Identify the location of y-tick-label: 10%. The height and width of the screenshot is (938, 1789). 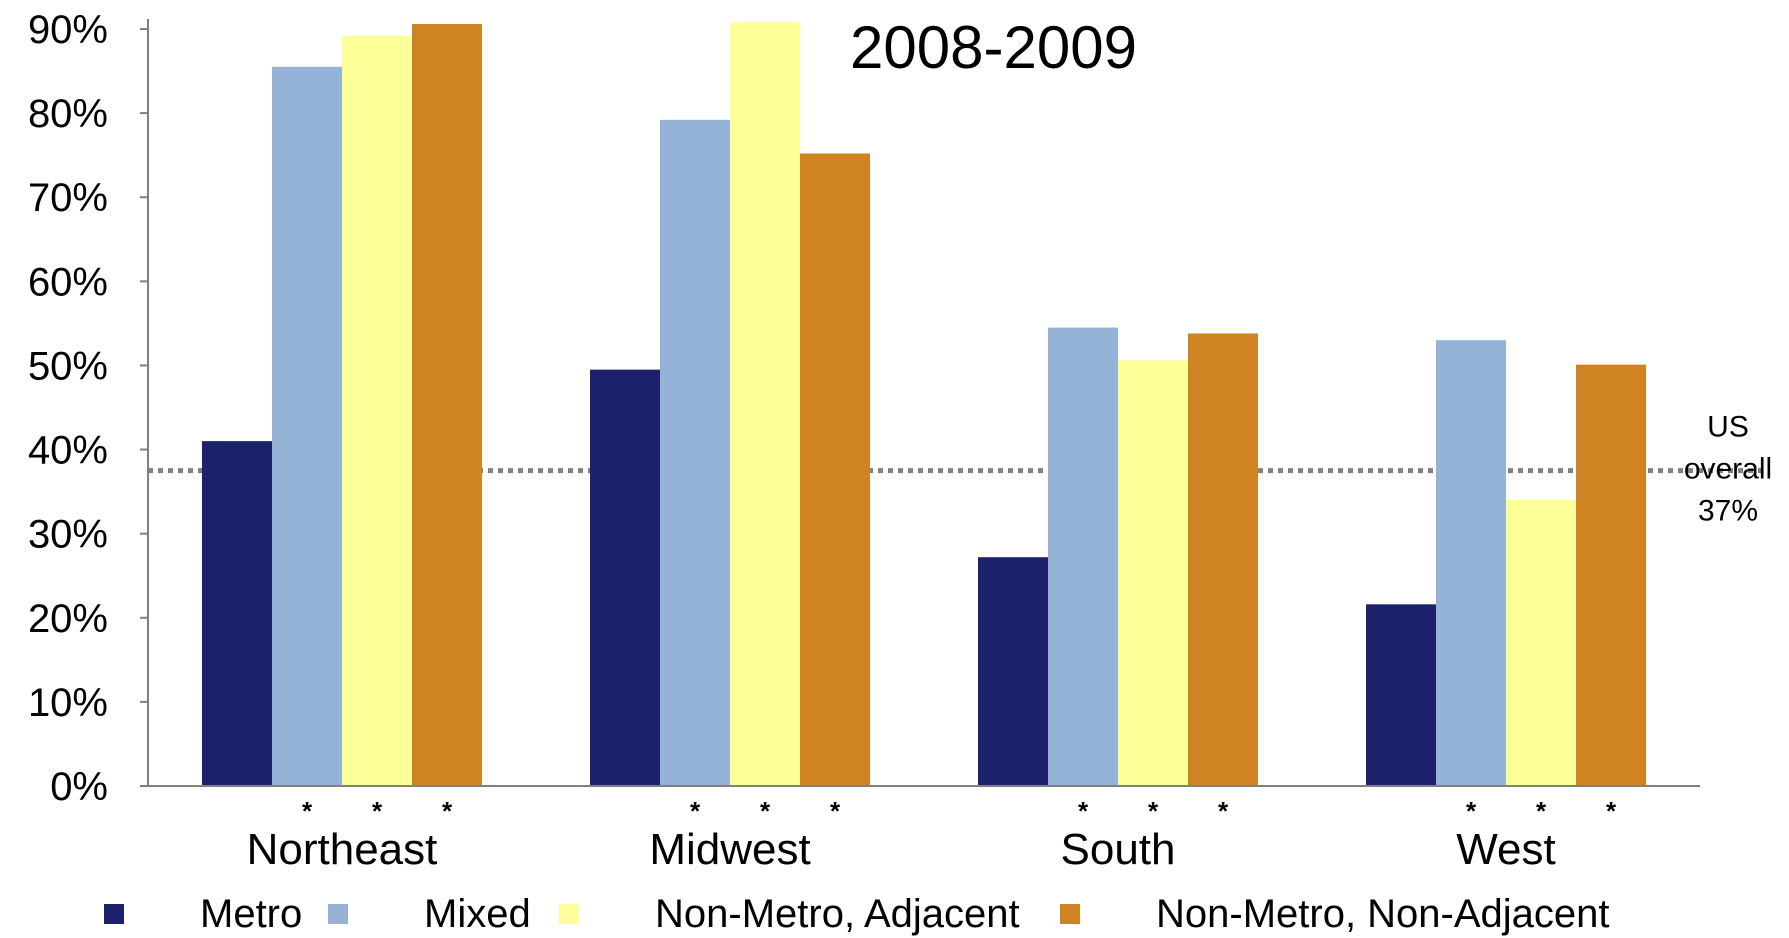
(68, 703).